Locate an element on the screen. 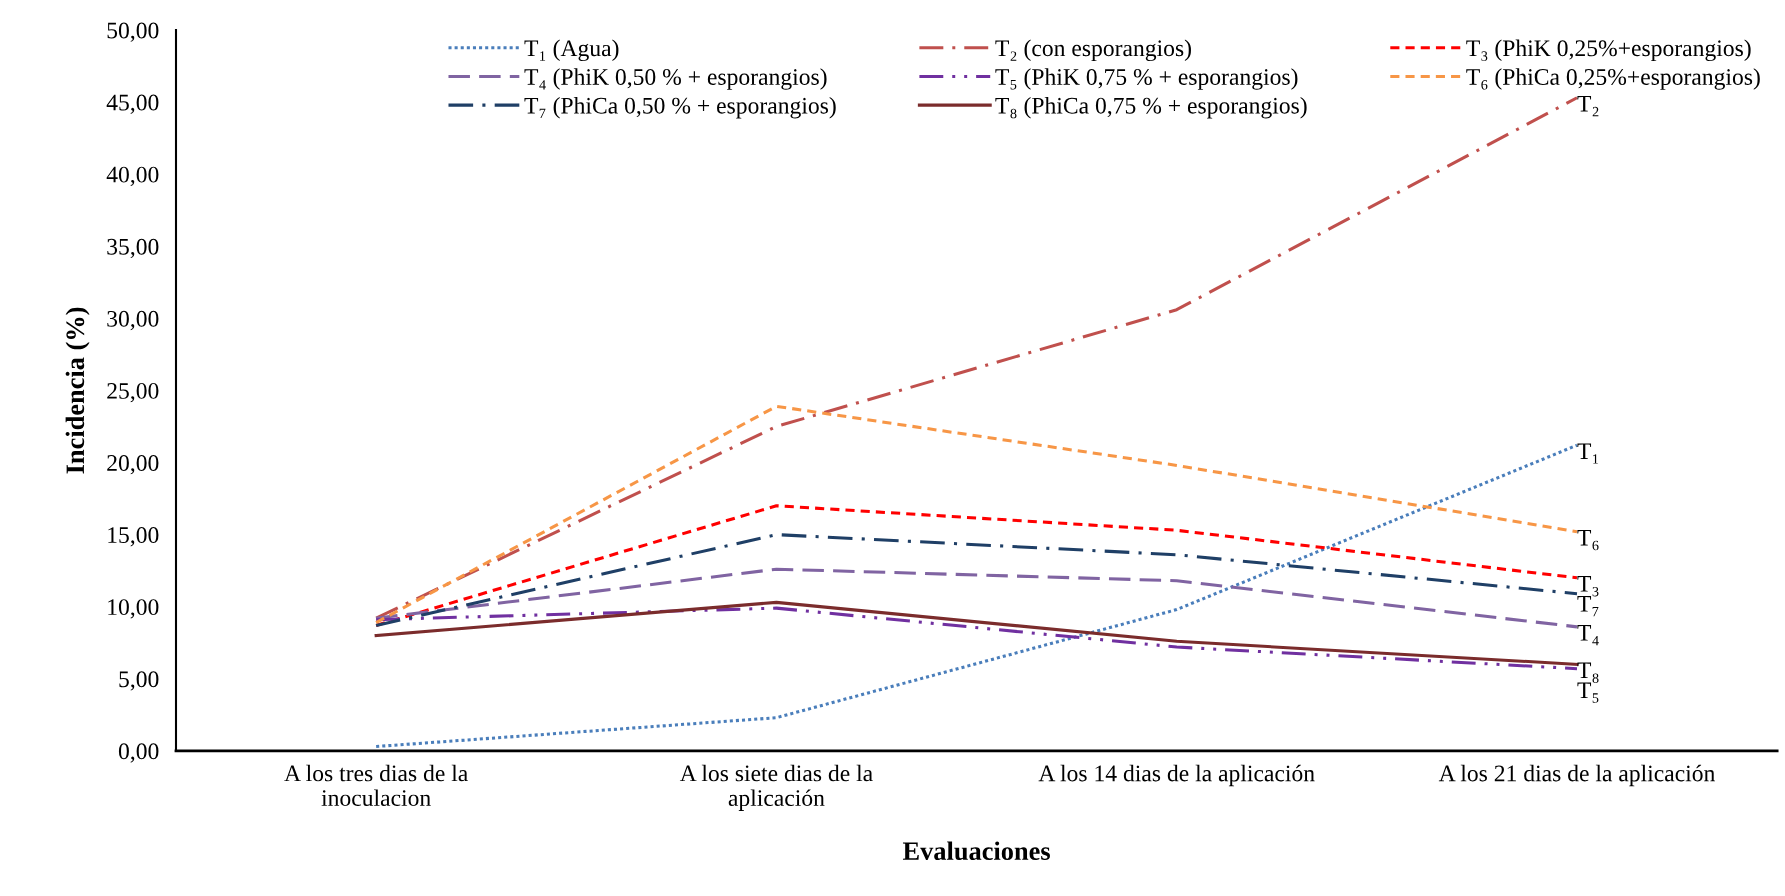 The height and width of the screenshot is (896, 1785). annotation: T₃ is located at coordinates (1588, 586).